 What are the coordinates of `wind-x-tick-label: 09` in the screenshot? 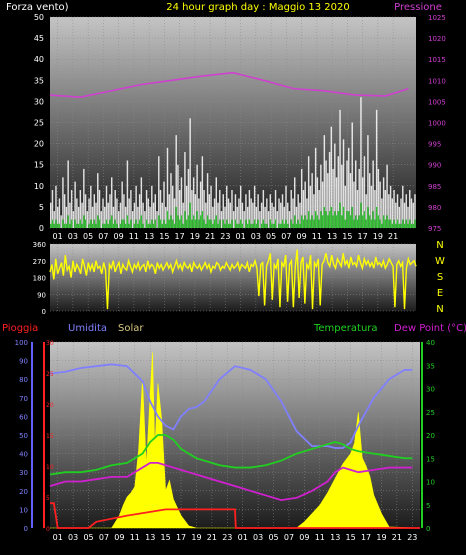 It's located at (119, 236).